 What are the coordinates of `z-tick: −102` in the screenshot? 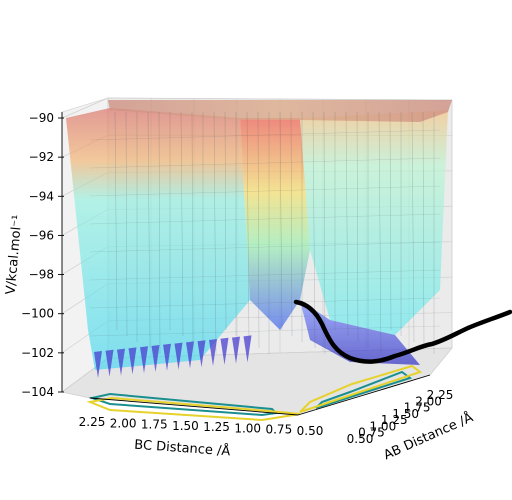 It's located at (42, 353).